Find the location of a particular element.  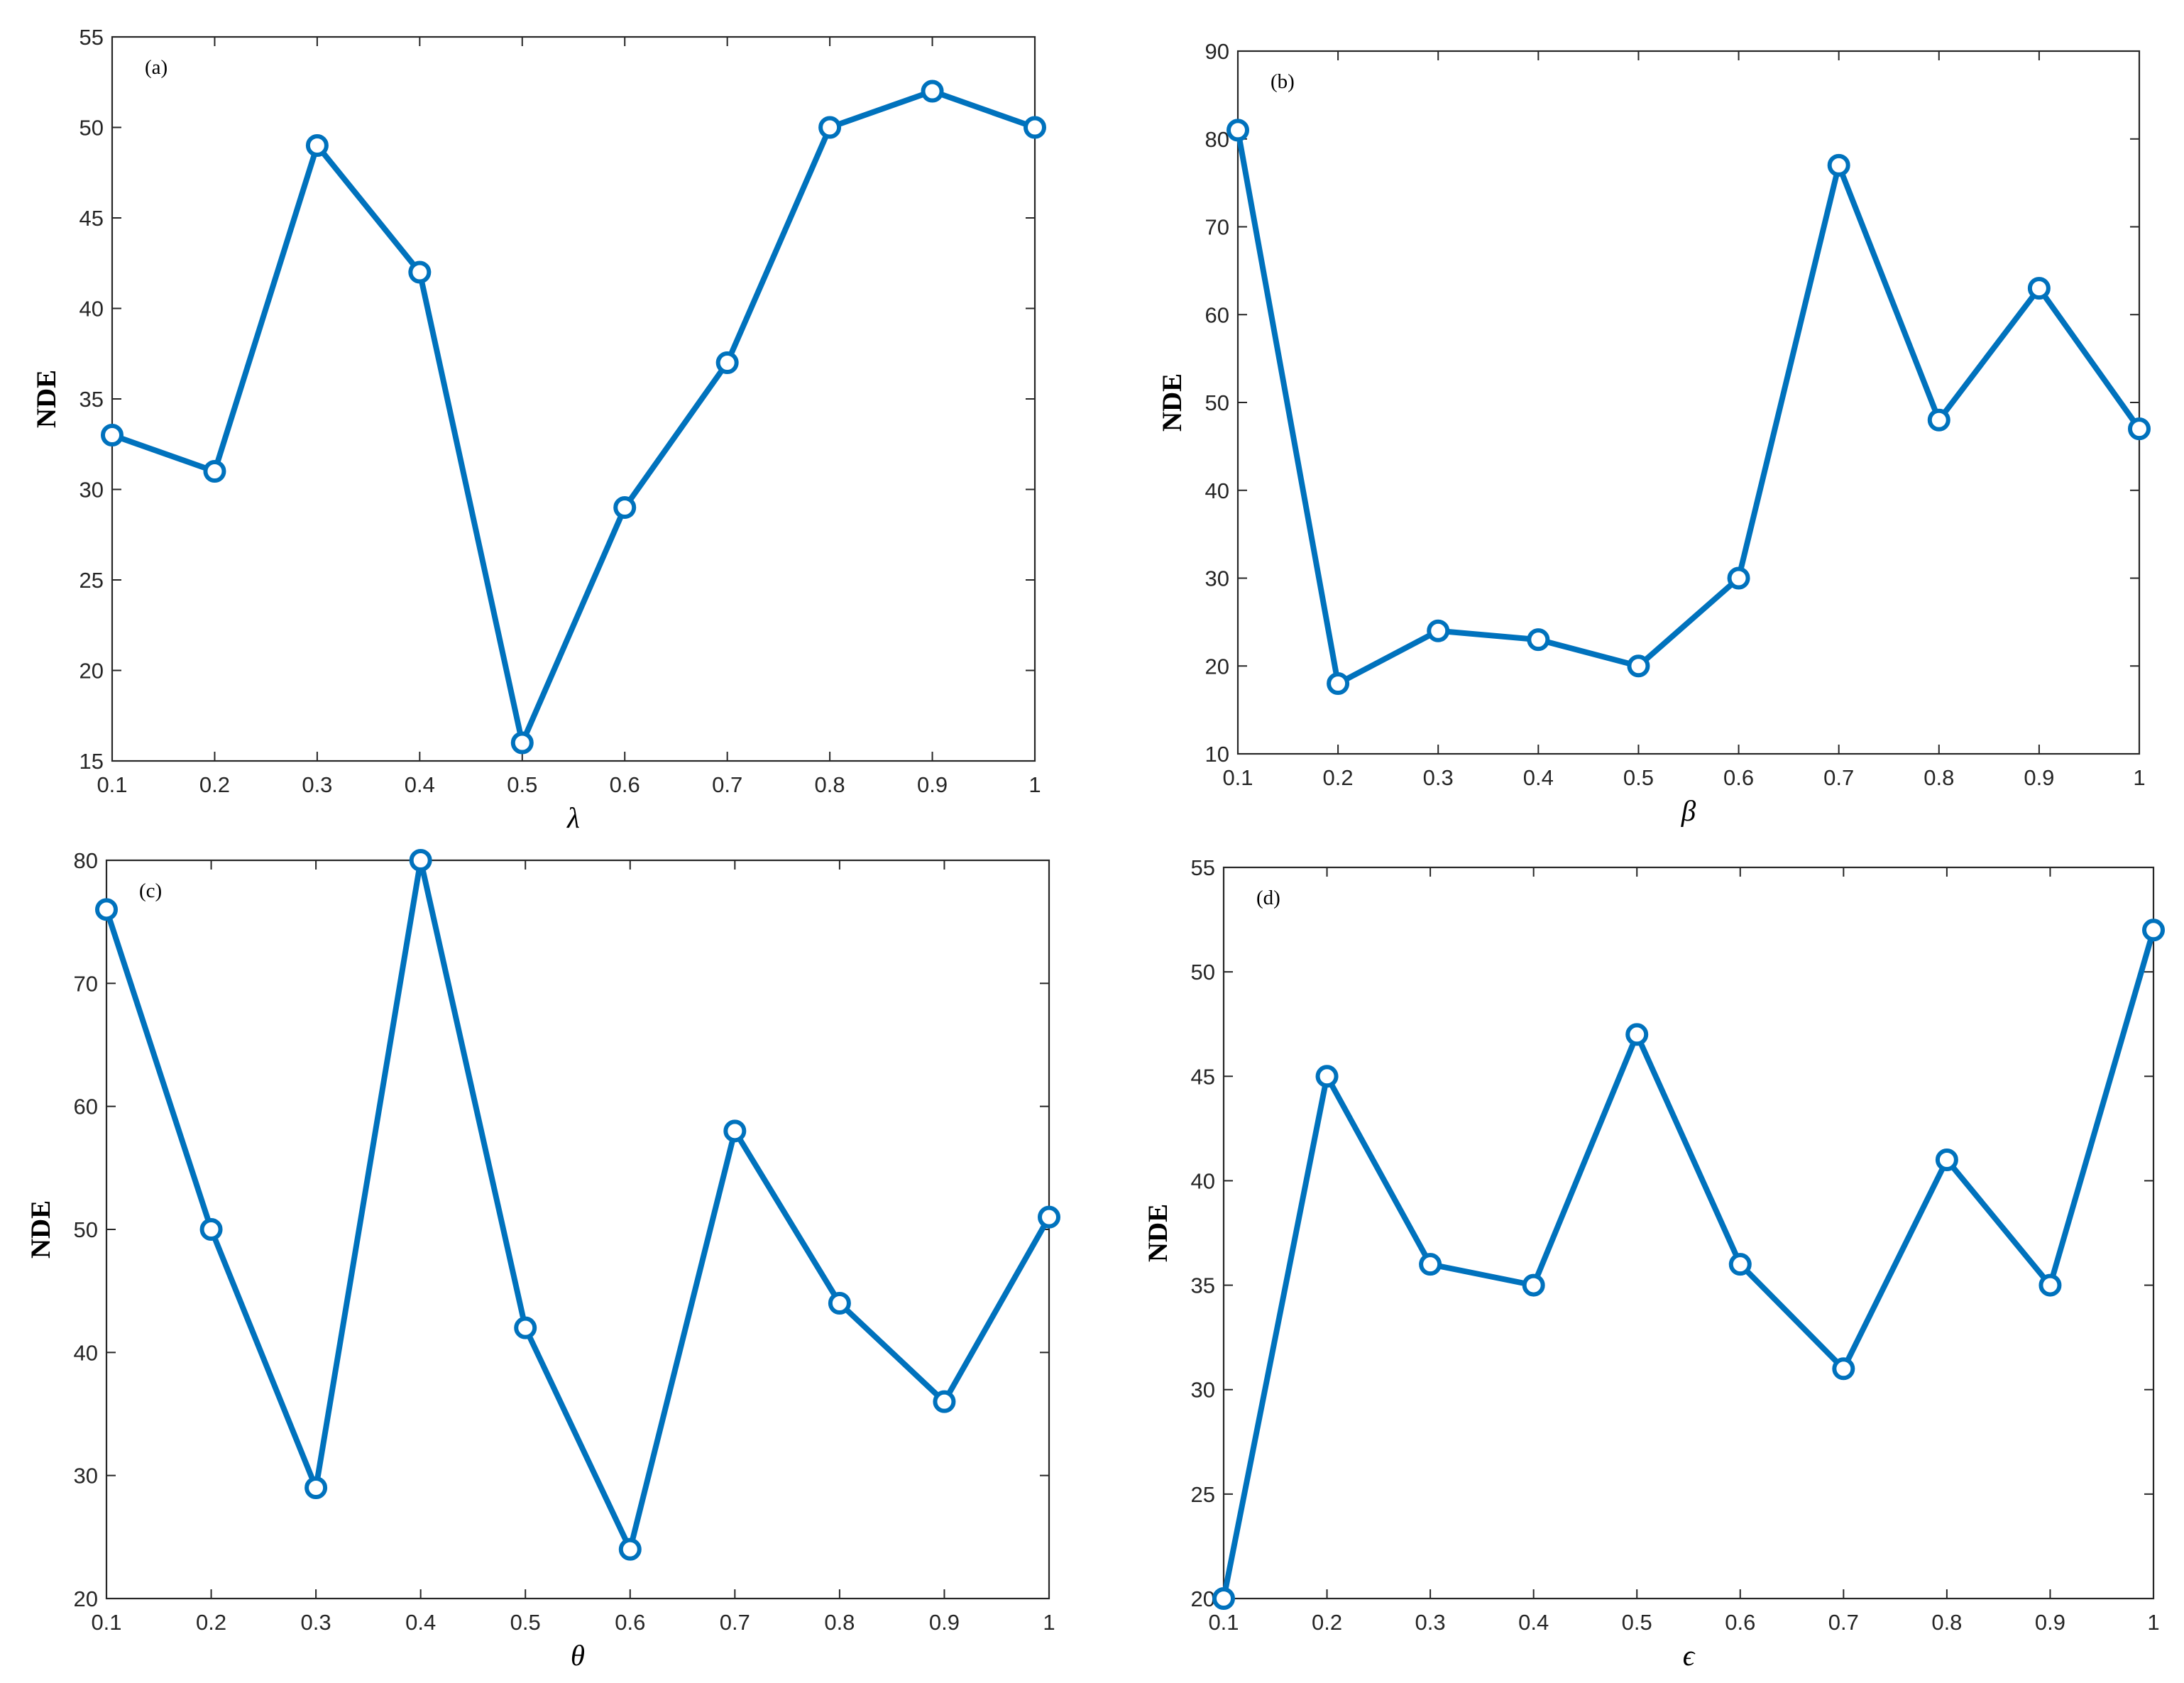

y-tick-label: 80 is located at coordinates (86, 861).